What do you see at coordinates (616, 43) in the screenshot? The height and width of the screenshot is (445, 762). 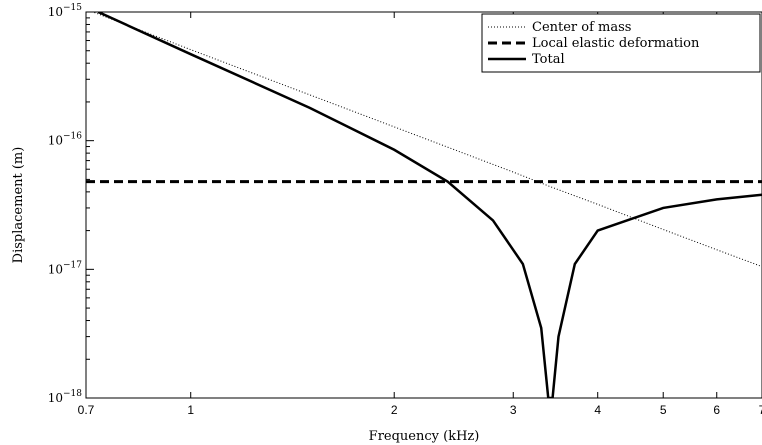 I see `legend-label: Local elastic deformation` at bounding box center [616, 43].